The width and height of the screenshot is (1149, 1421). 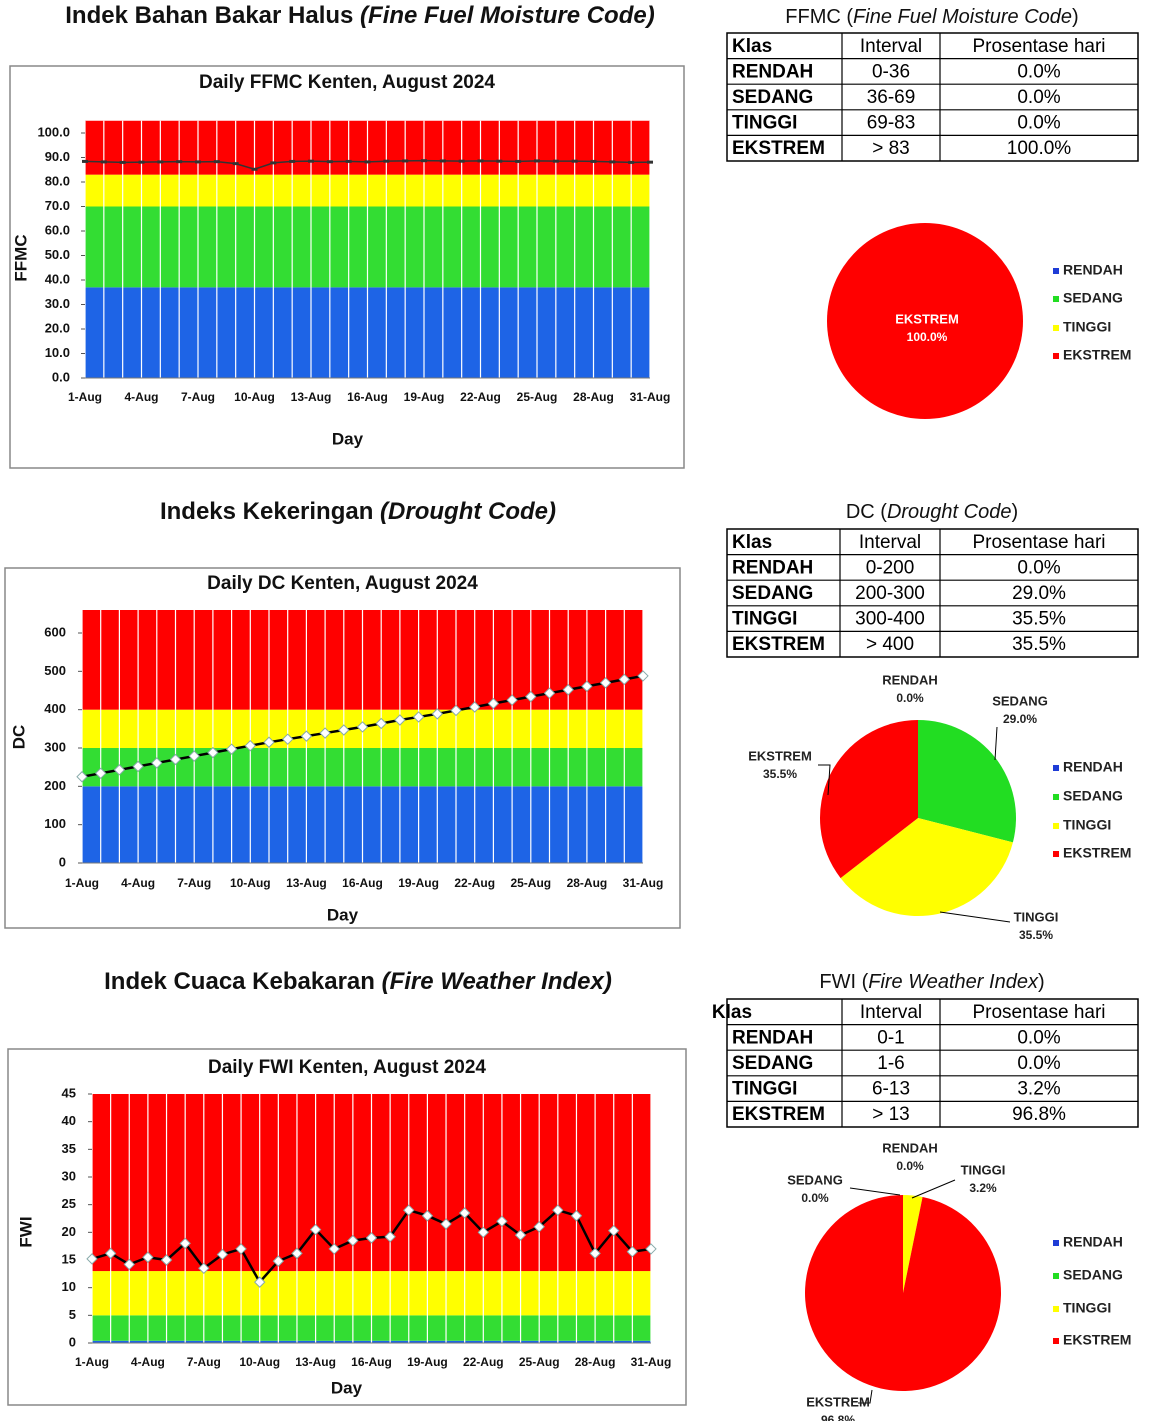 What do you see at coordinates (650, 397) in the screenshot?
I see `x-tick-label: 31-Aug` at bounding box center [650, 397].